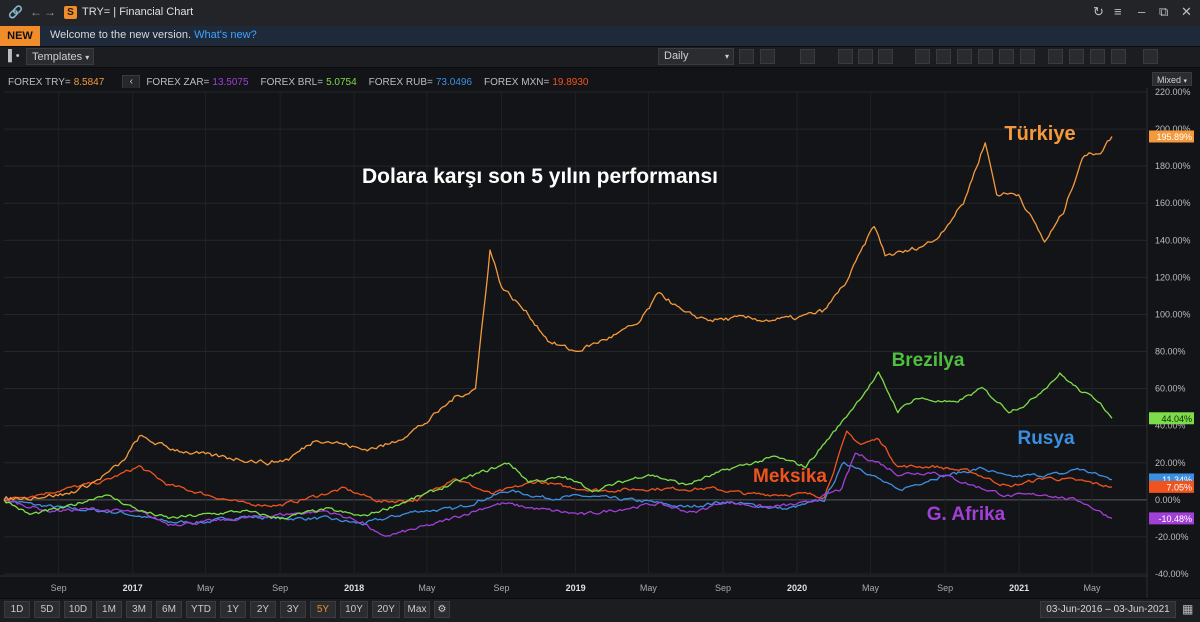 Image resolution: width=1200 pixels, height=622 pixels. I want to click on list-icon, so click(807, 56).